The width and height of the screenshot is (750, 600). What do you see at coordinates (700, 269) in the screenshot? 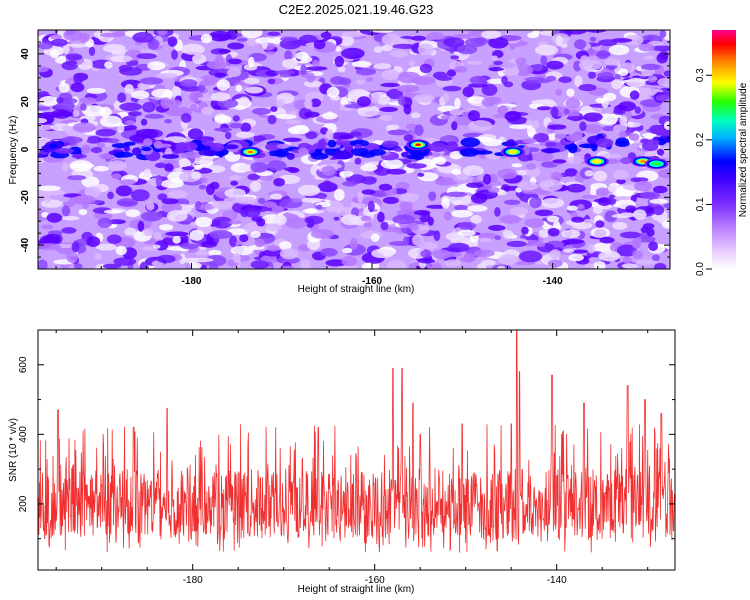
I see `colorbar-tick-label: 0.0` at bounding box center [700, 269].